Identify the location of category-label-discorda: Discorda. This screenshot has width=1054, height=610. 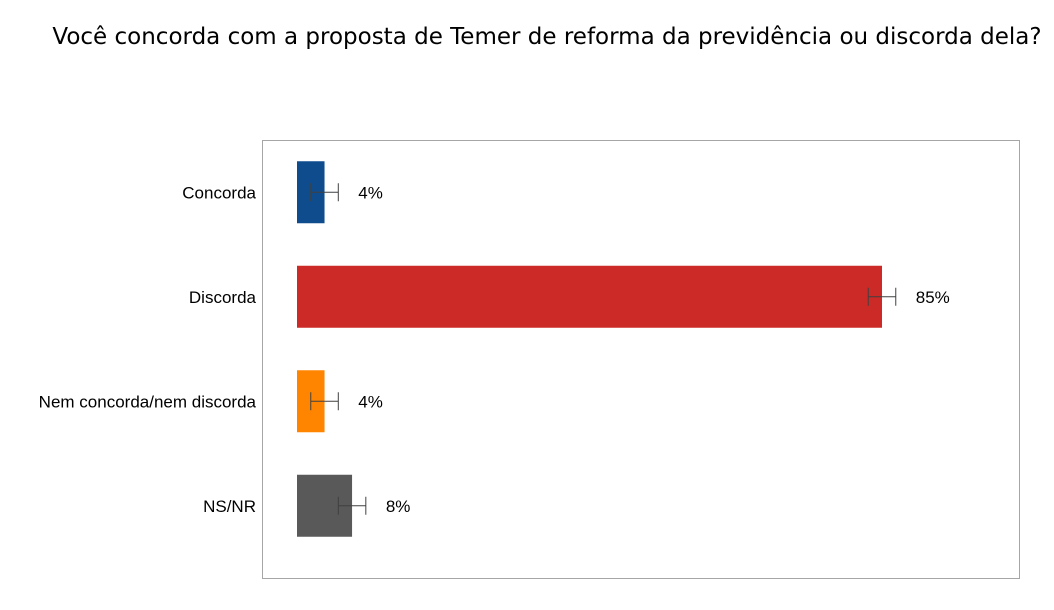
(223, 297).